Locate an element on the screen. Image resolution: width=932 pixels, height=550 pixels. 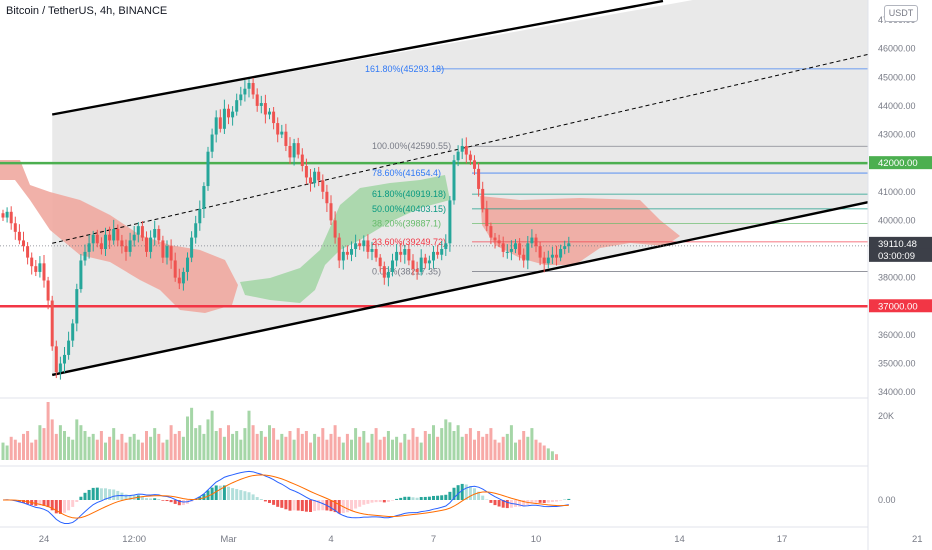
ichimoku-cloud-bullish is located at coordinates (345, 239).